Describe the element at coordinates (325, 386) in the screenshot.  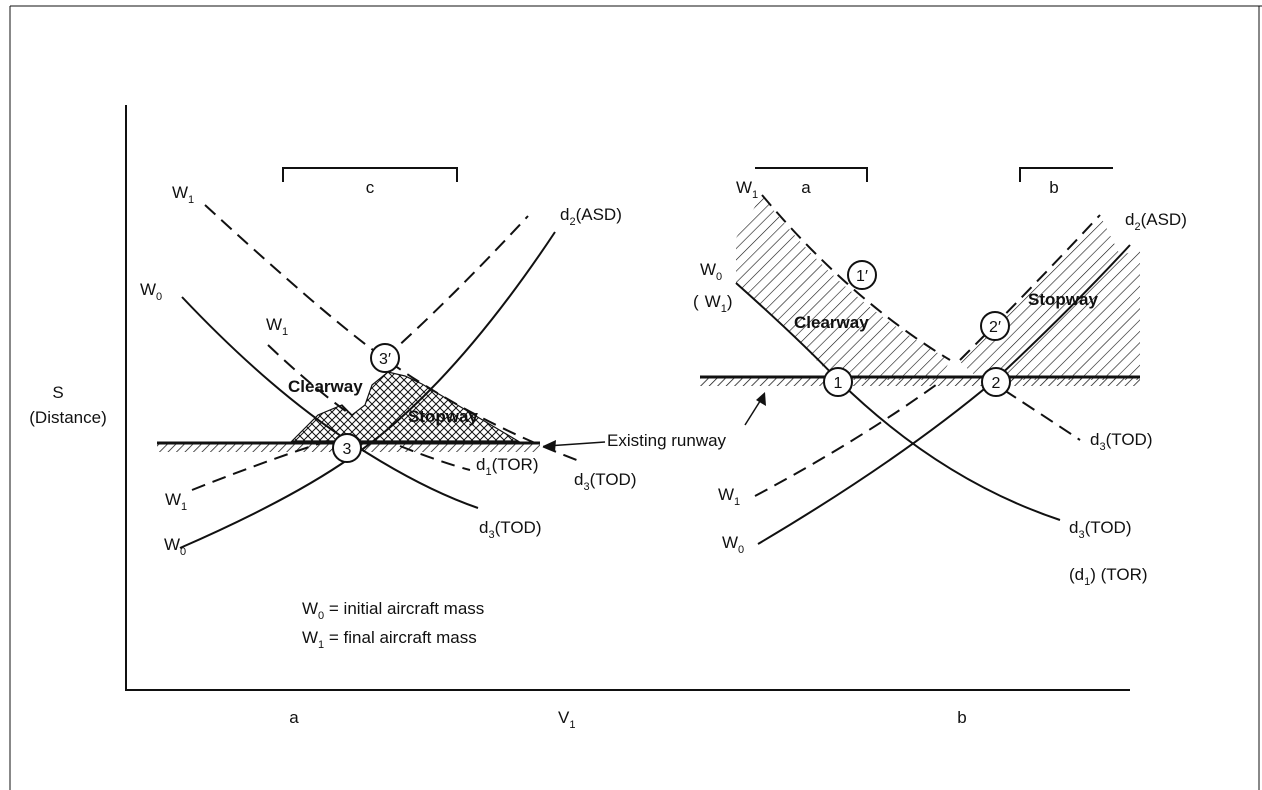
I see `clearway-label-left: Clearway` at that location.